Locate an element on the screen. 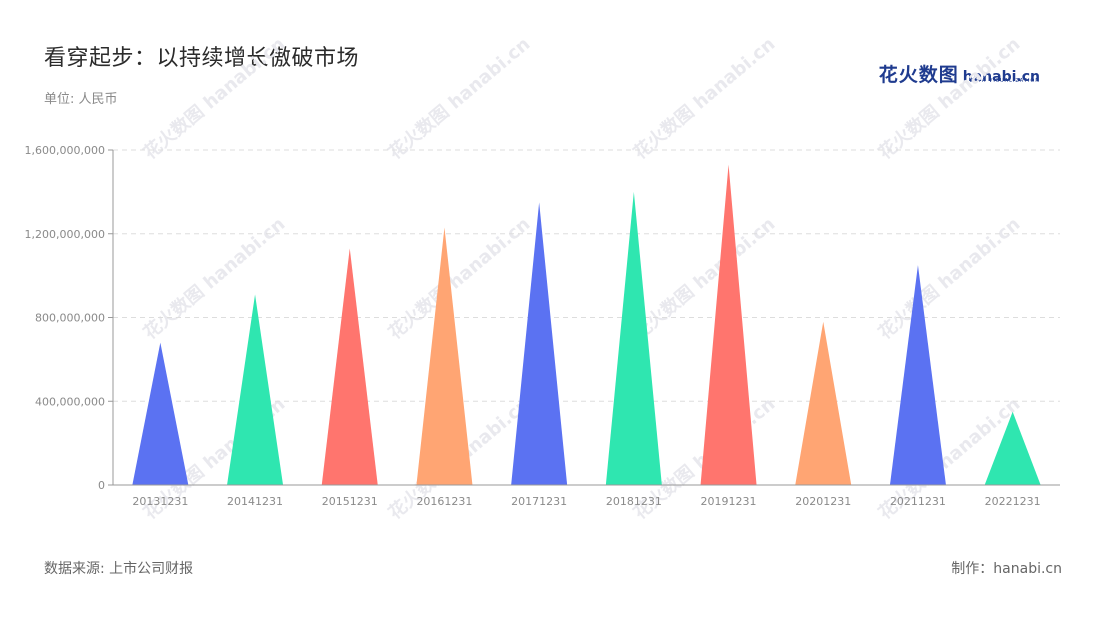  logo-text-en: hanabi.cn is located at coordinates (1001, 77).